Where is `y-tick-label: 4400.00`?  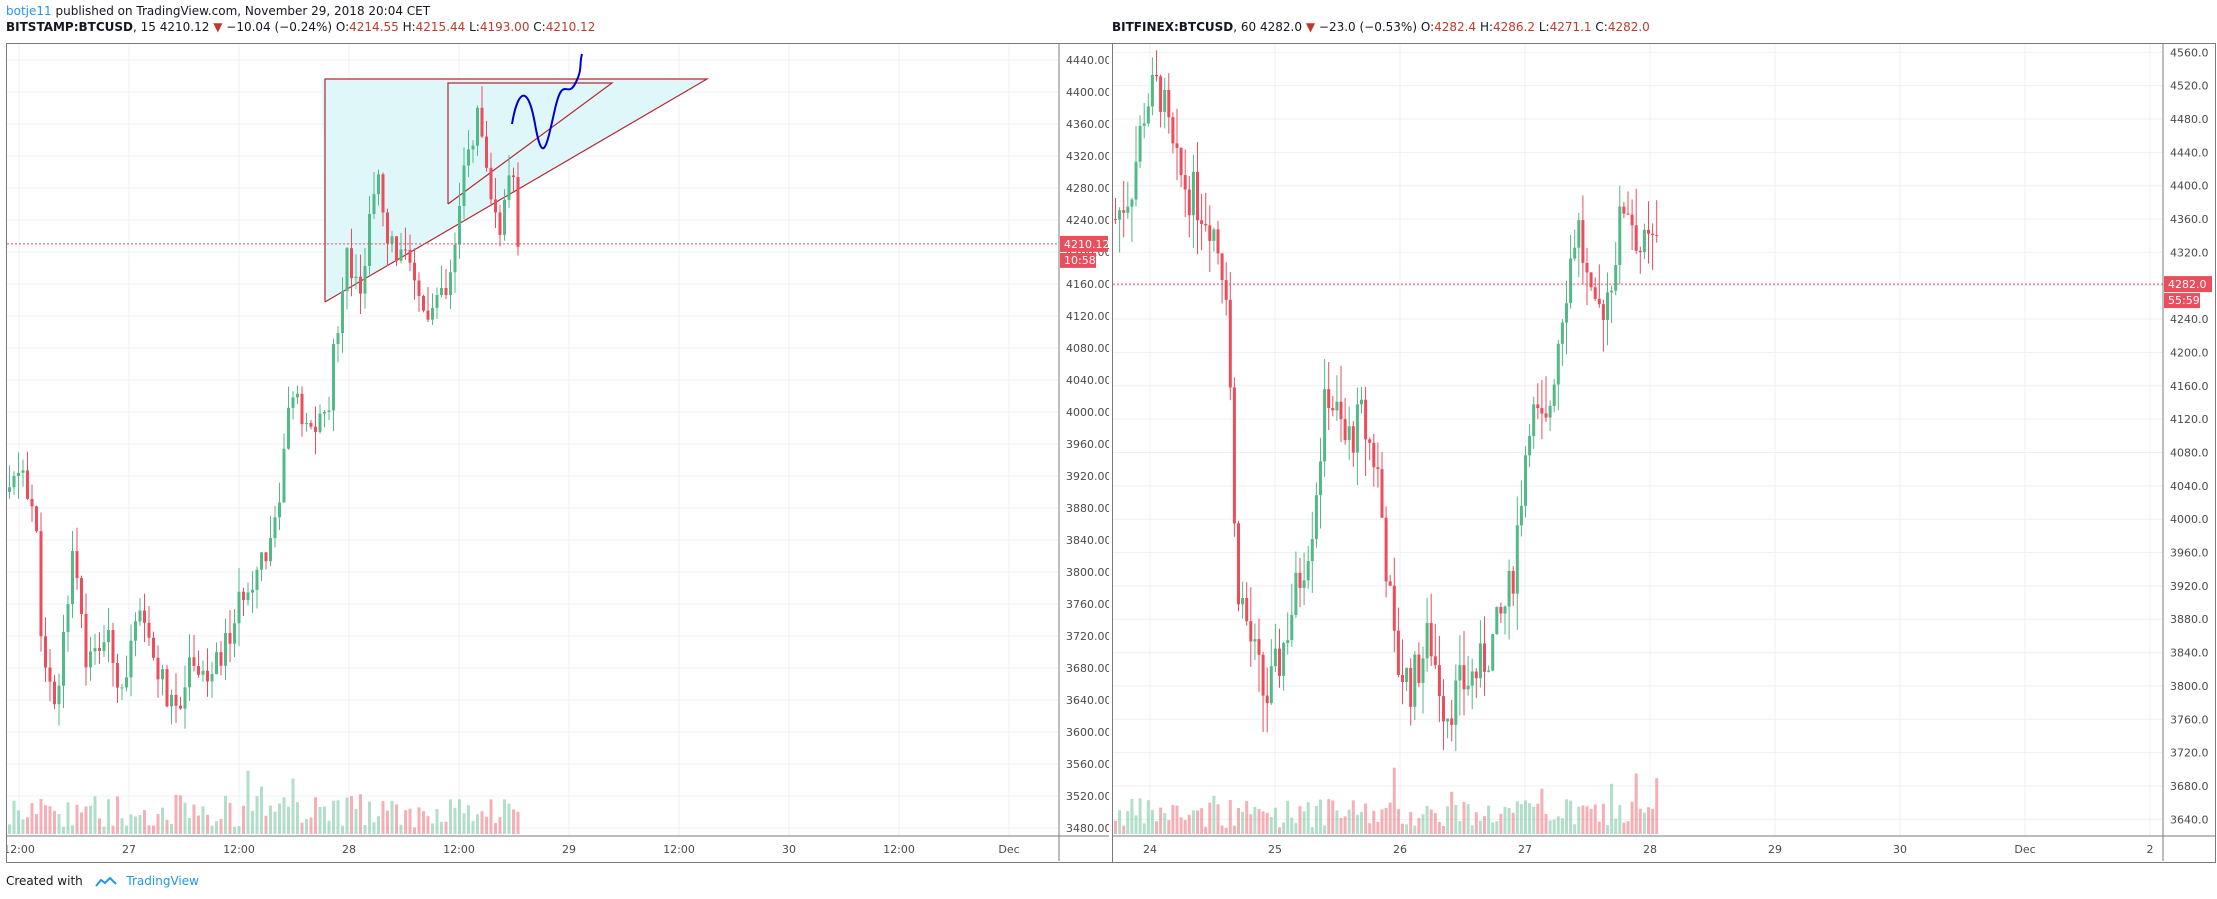
y-tick-label: 4400.00 is located at coordinates (1087, 92).